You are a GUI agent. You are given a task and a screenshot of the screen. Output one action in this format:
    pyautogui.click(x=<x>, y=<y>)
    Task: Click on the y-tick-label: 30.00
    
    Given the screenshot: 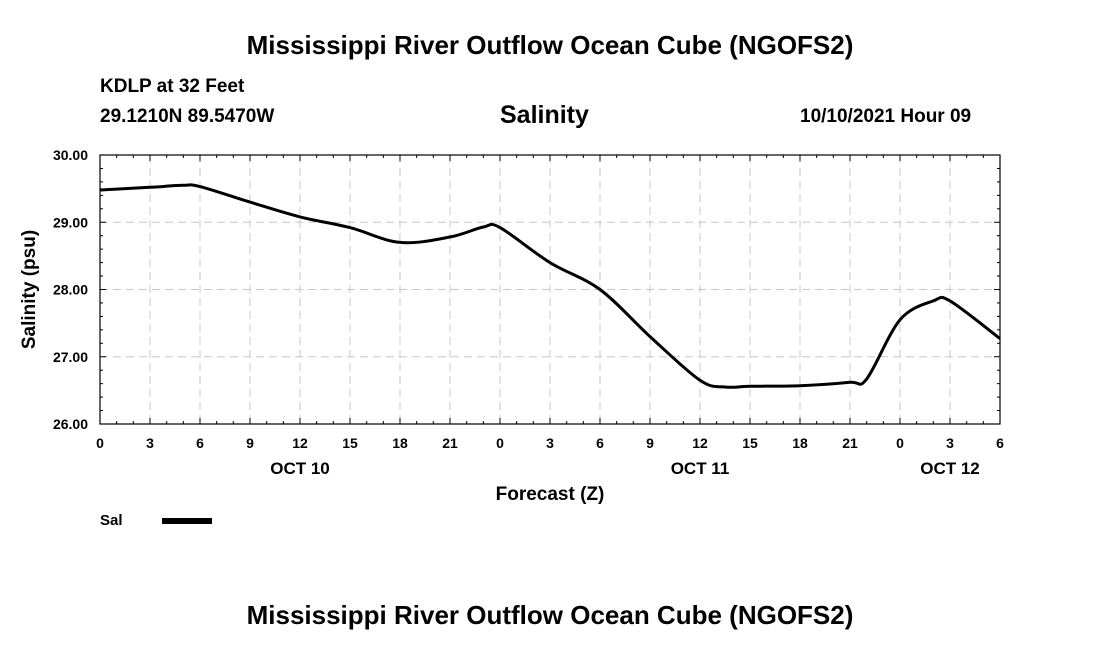 What is the action you would take?
    pyautogui.click(x=70, y=155)
    